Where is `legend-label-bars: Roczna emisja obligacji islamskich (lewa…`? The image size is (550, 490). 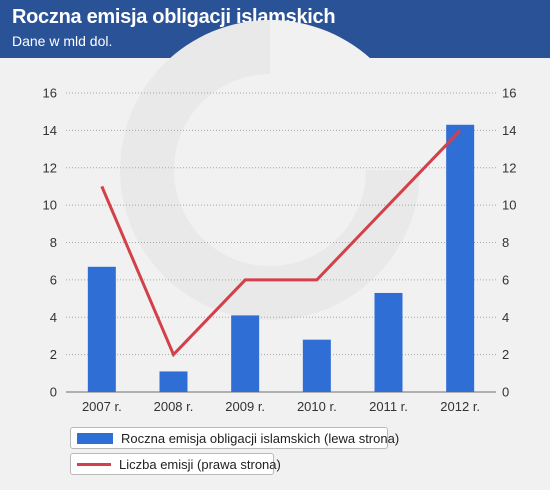
legend-label-bars: Roczna emisja obligacji islamskich (lewa… is located at coordinates (260, 438).